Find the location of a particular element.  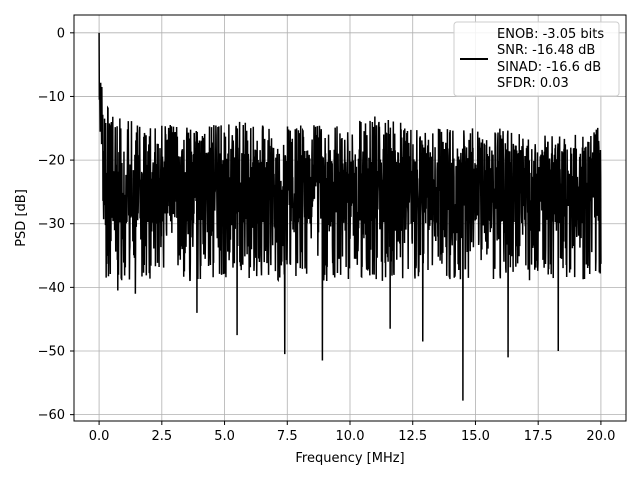

legend-line-sinad: SINAD: -16.6 dB is located at coordinates (549, 67).